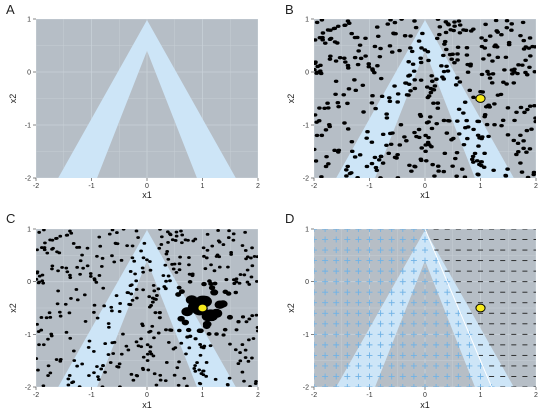 The height and width of the screenshot is (414, 550). What do you see at coordinates (369, 186) in the screenshot?
I see `x-tick-label: -1` at bounding box center [369, 186].